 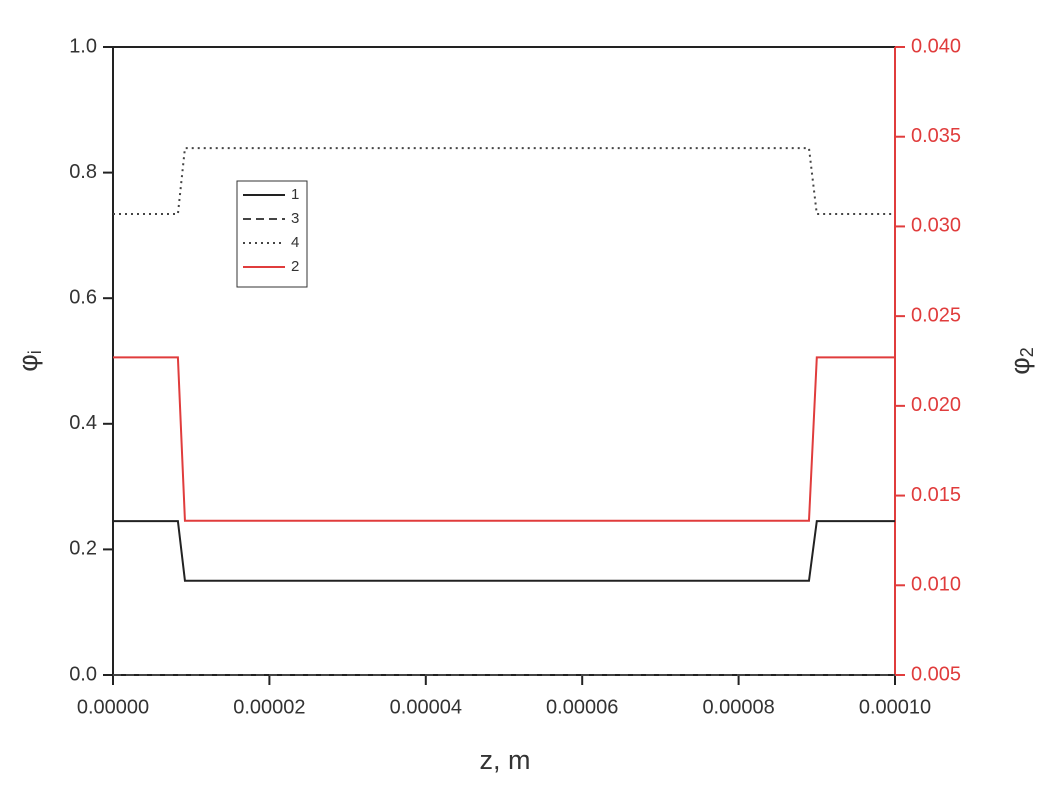 I want to click on x-tick-label: 0.00000, so click(x=113, y=707).